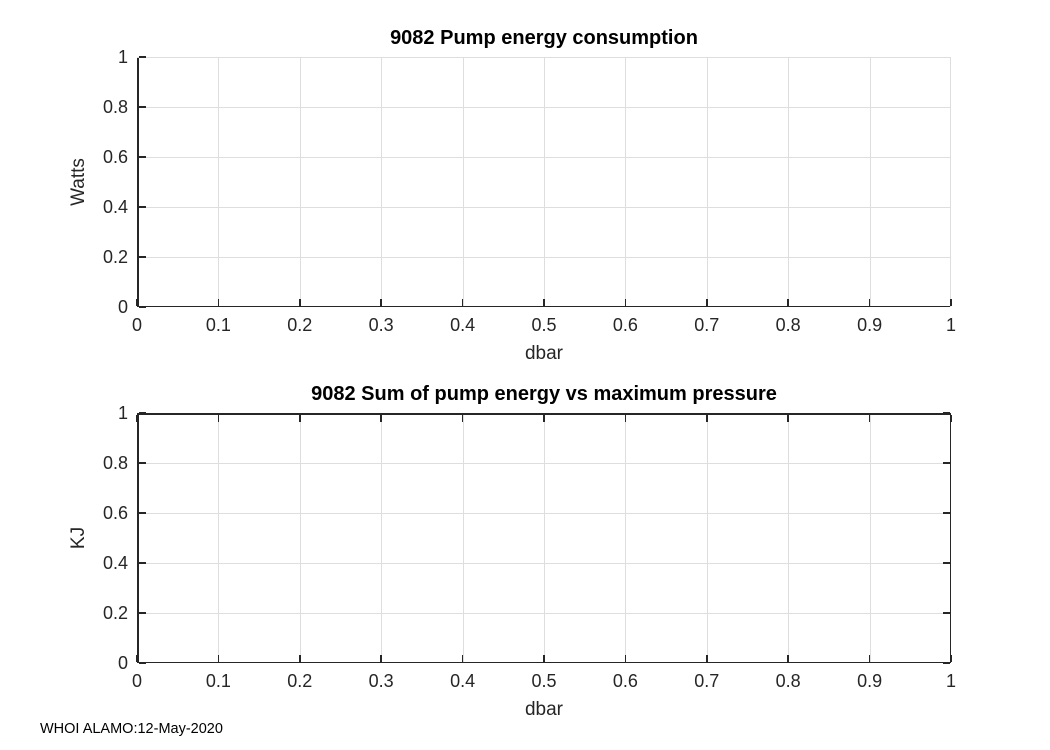 The height and width of the screenshot is (750, 1050). I want to click on x-tick-label: 0.3, so click(381, 681).